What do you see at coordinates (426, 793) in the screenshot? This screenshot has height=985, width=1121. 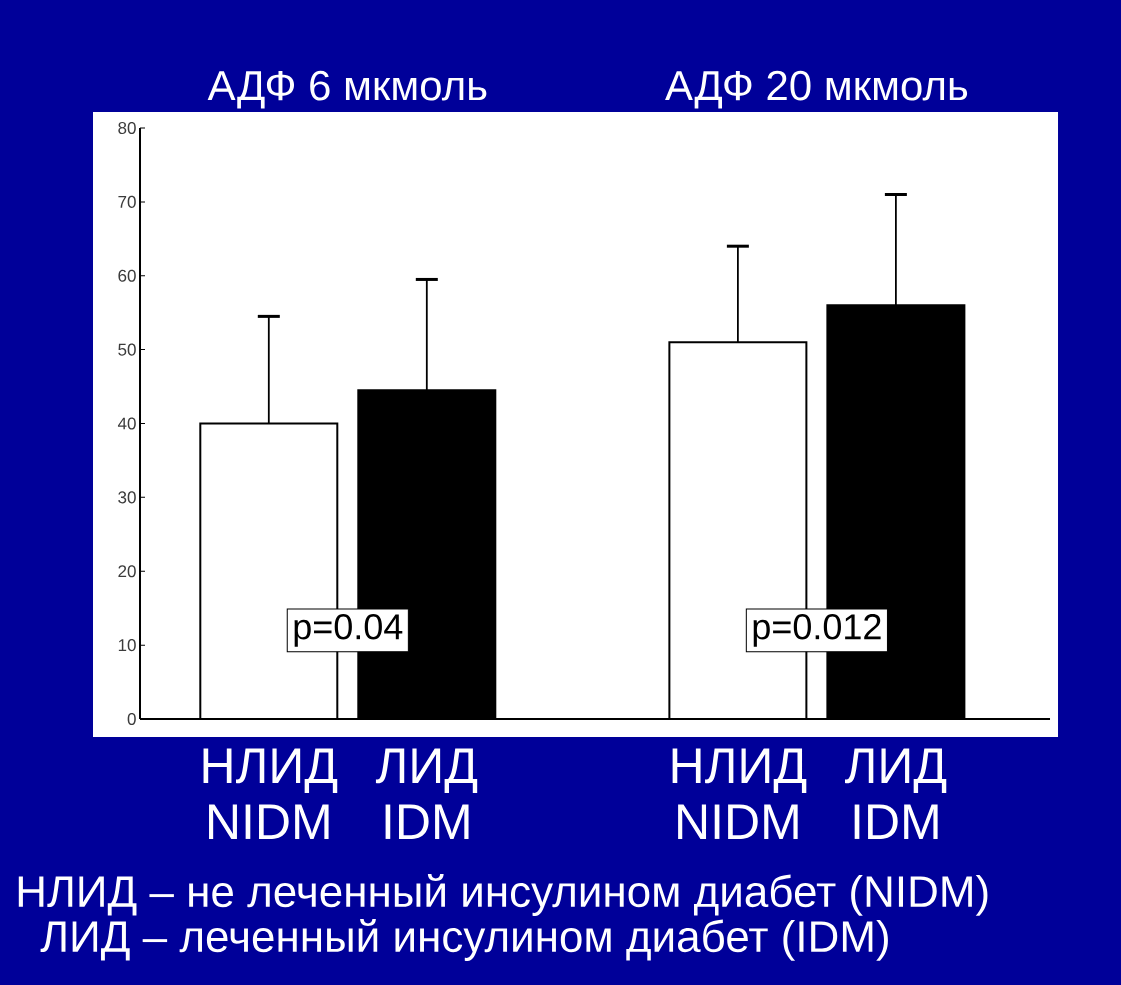 I see `series-label: ЛИД IDM` at bounding box center [426, 793].